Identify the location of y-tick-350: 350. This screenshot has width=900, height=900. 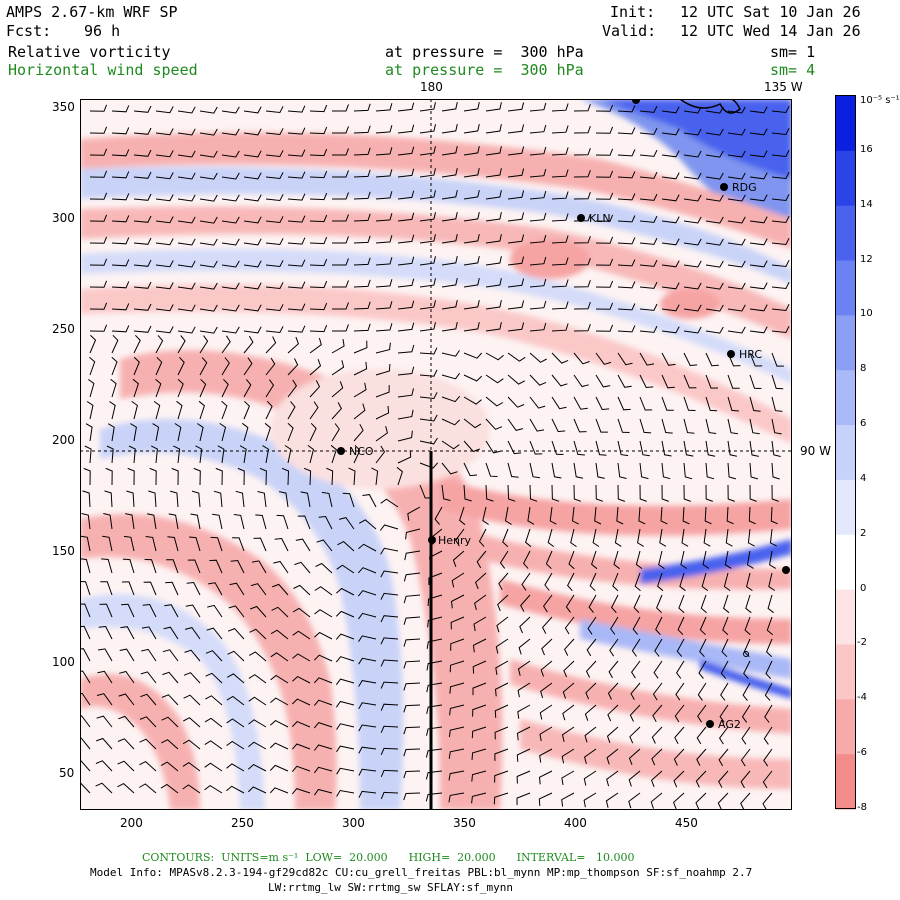
(63, 107).